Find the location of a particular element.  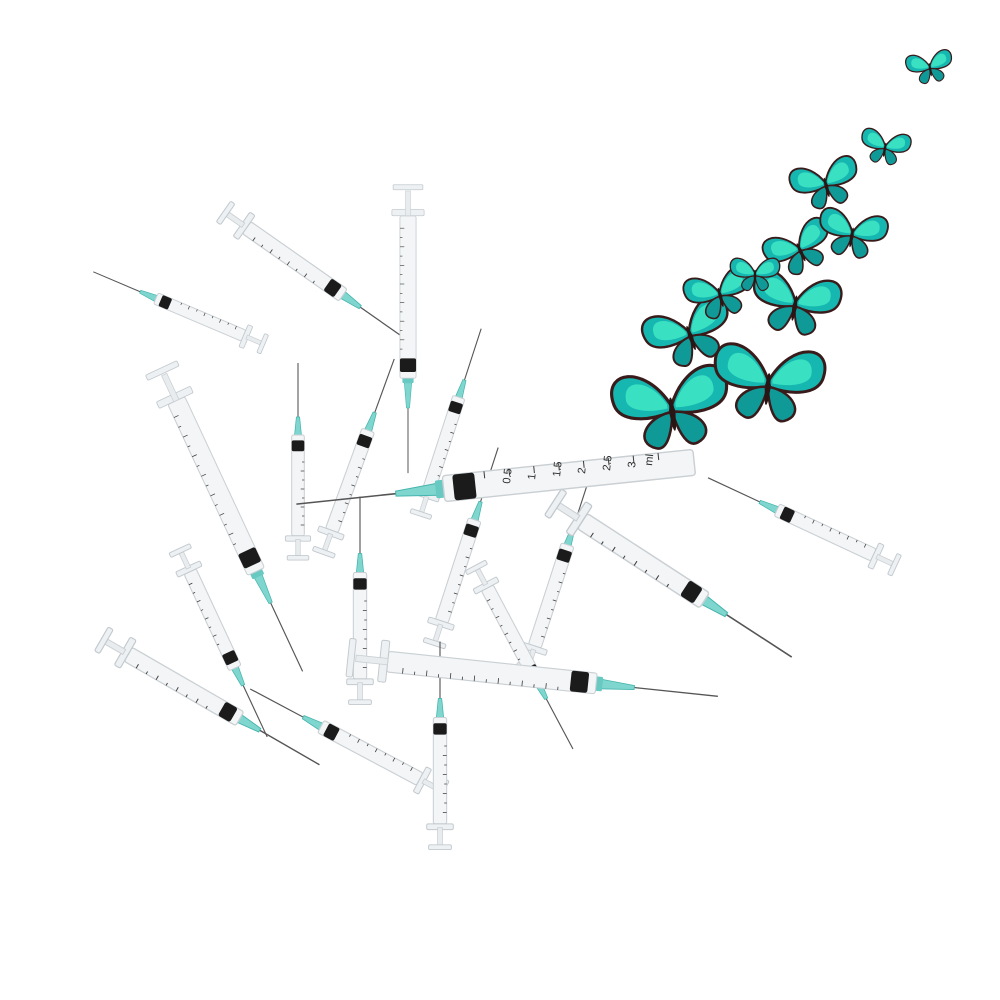

scale-label: 1 is located at coordinates (532, 476).